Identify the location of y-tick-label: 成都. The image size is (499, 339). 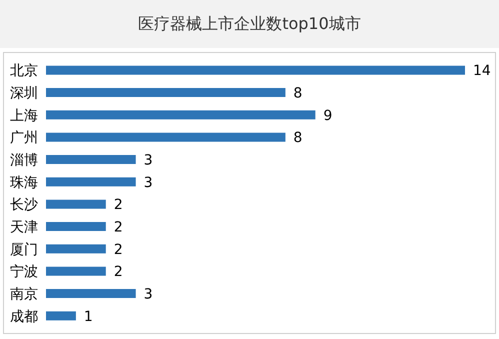
(24, 316).